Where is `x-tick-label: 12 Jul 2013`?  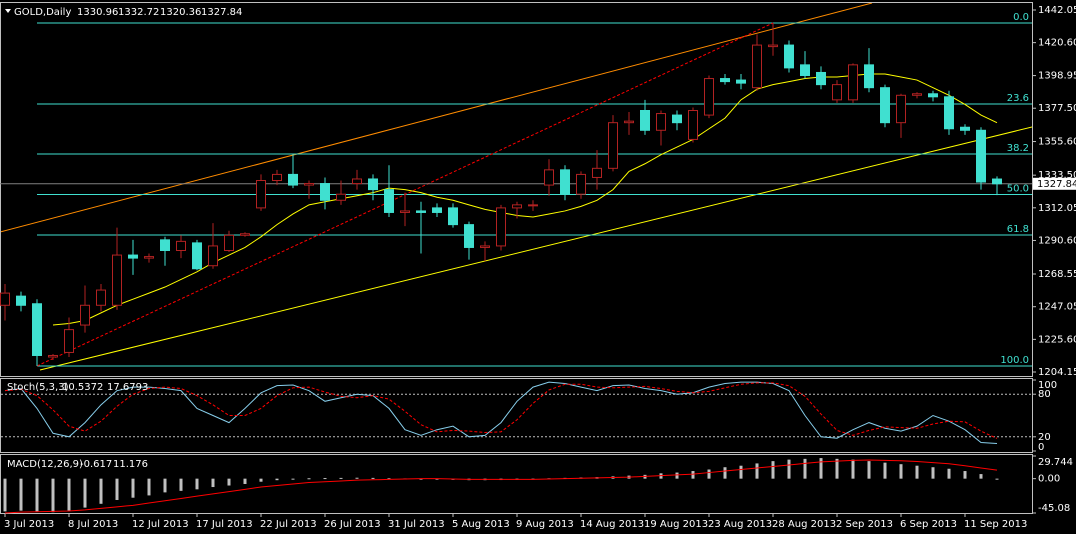 x-tick-label: 12 Jul 2013 is located at coordinates (160, 524).